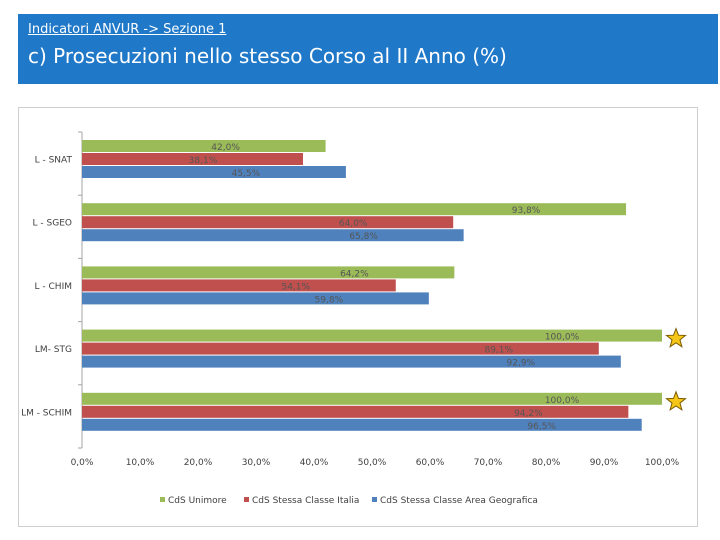 The height and width of the screenshot is (540, 720). I want to click on x-tick-label: 20,0%, so click(198, 463).